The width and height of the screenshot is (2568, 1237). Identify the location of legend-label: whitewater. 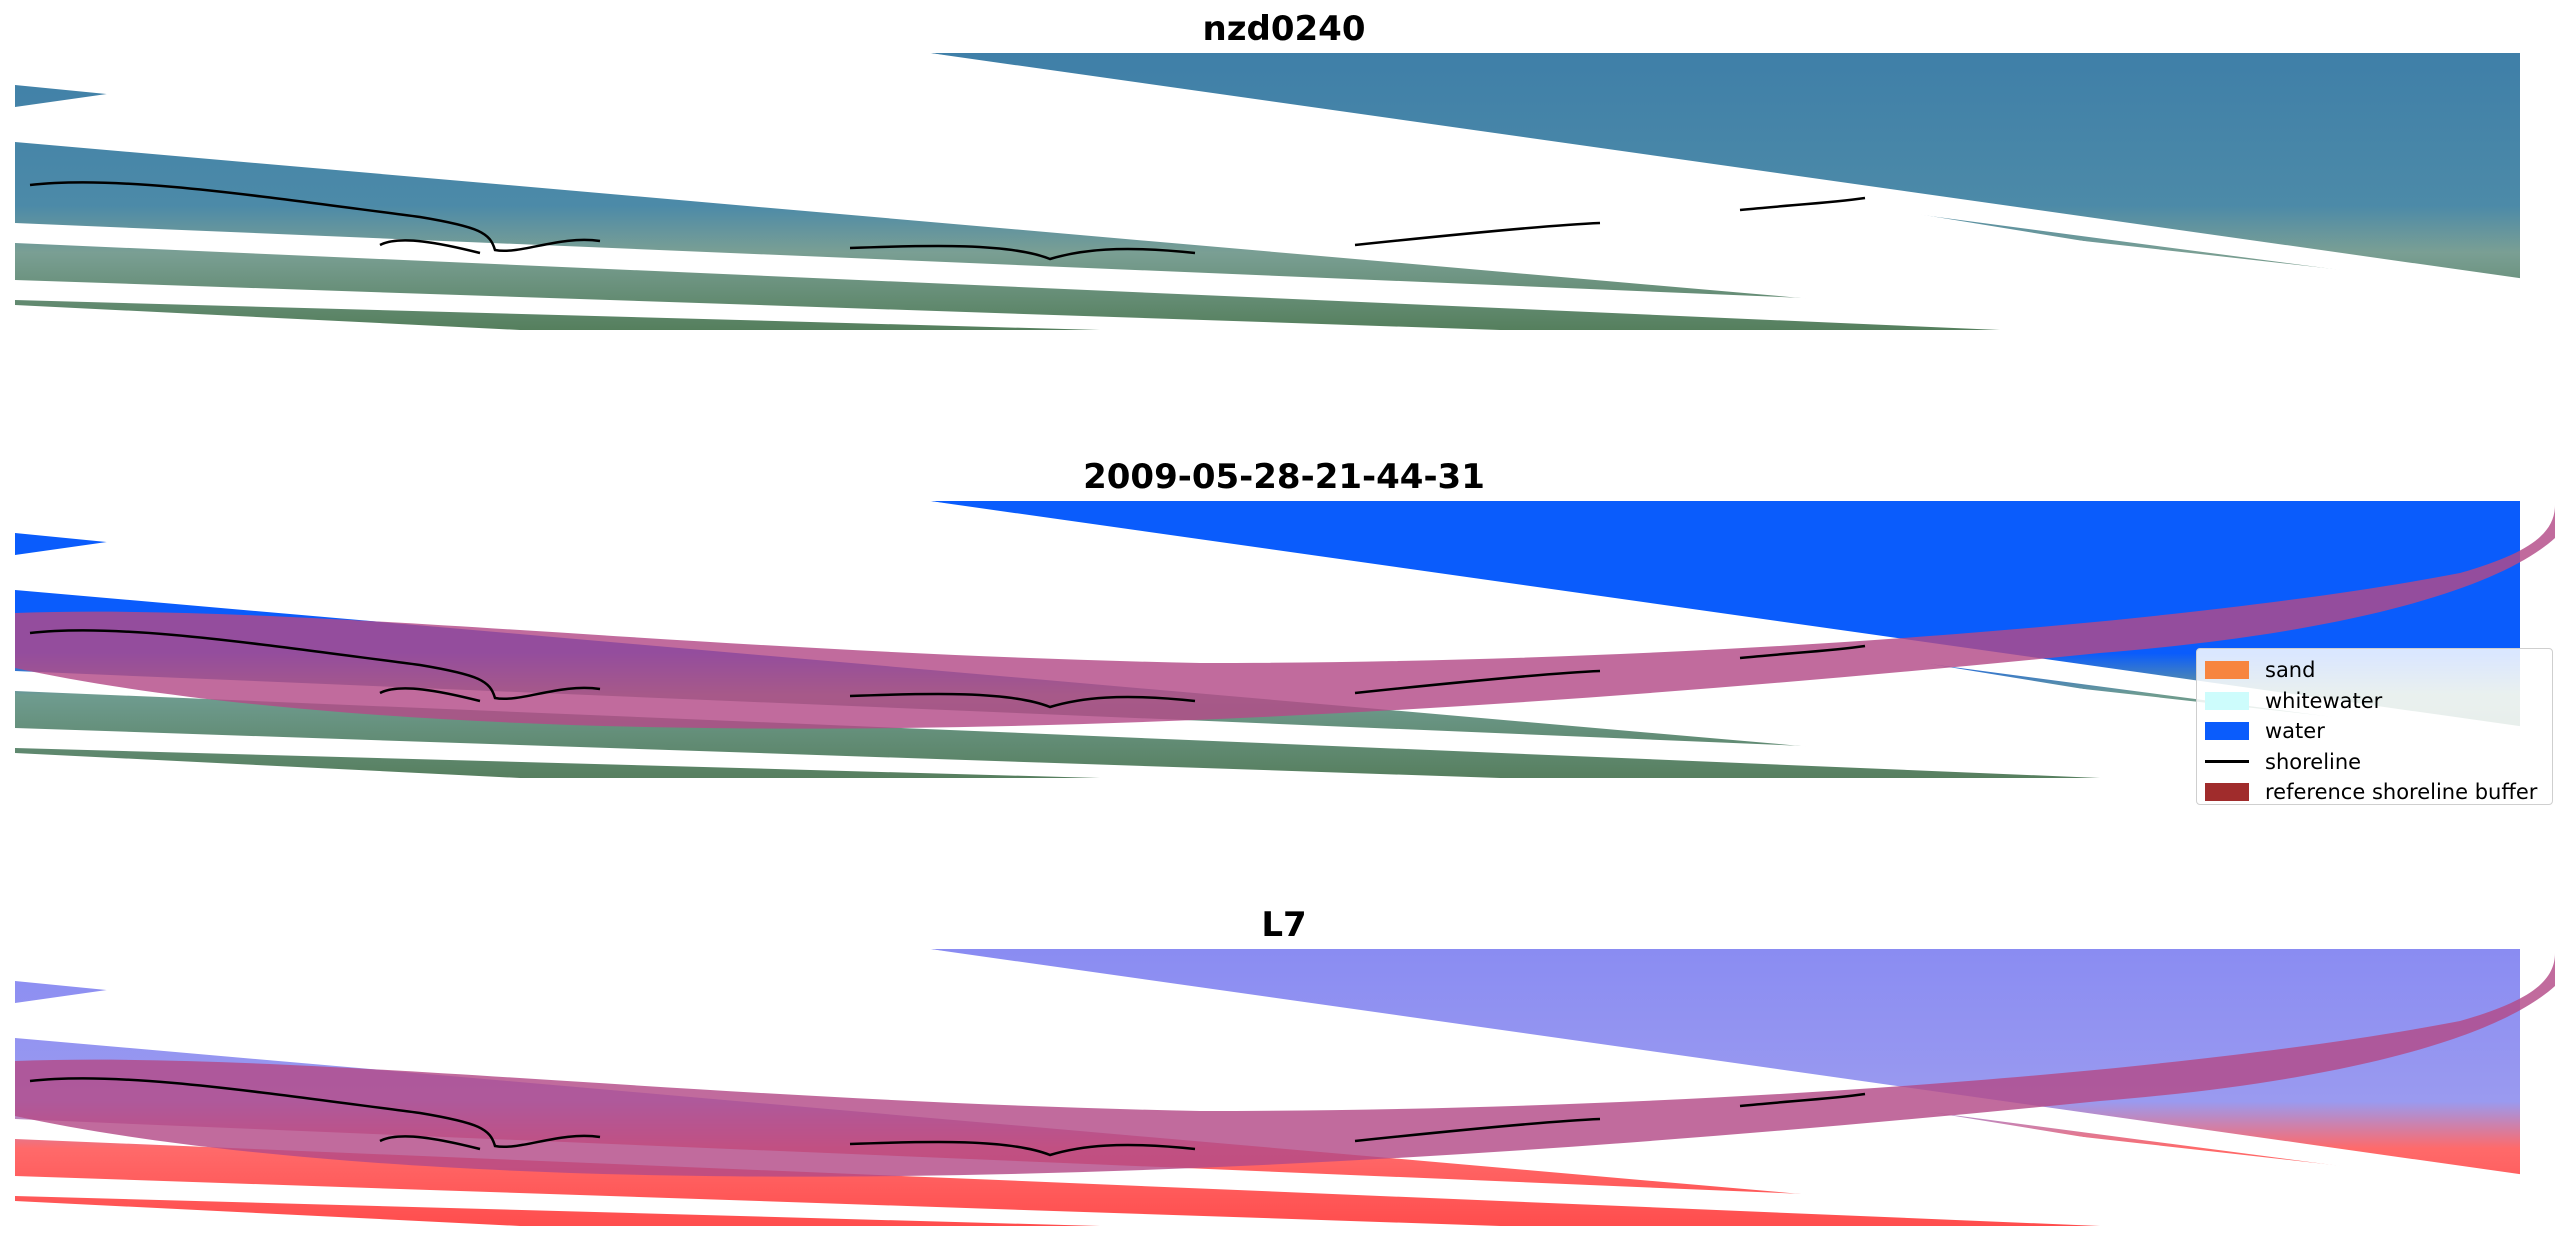
(2324, 700).